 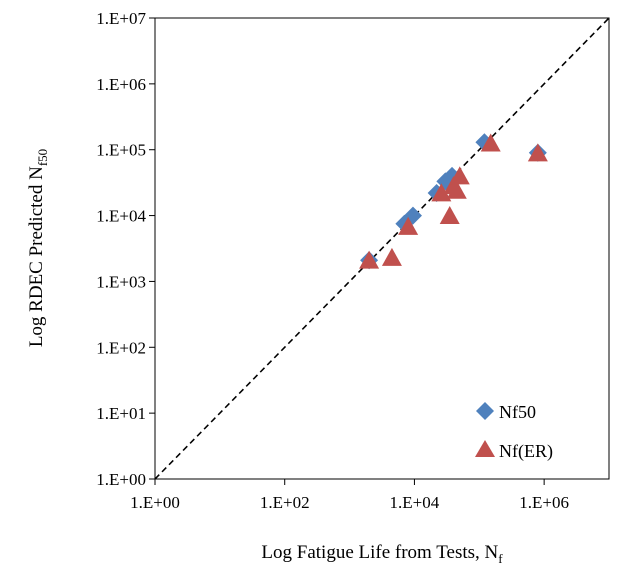 What do you see at coordinates (485, 411) in the screenshot?
I see `legend-marker-nf50` at bounding box center [485, 411].